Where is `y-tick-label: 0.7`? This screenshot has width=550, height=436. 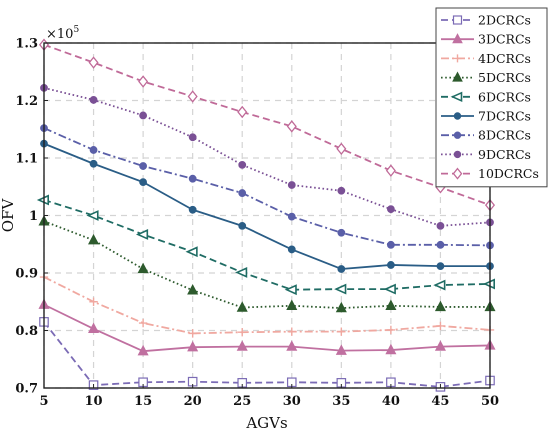
y-tick-label: 0.7 is located at coordinates (26, 389).